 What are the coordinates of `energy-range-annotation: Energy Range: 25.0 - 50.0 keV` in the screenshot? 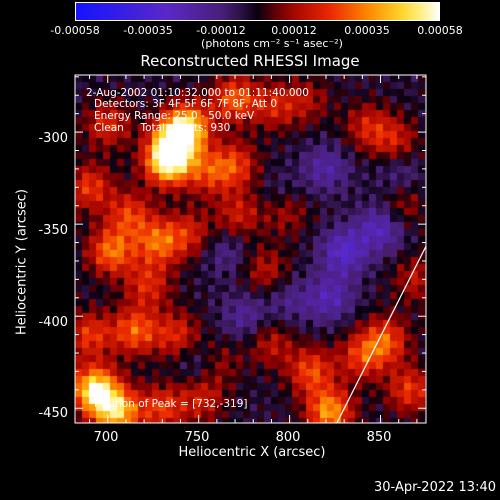 It's located at (174, 116).